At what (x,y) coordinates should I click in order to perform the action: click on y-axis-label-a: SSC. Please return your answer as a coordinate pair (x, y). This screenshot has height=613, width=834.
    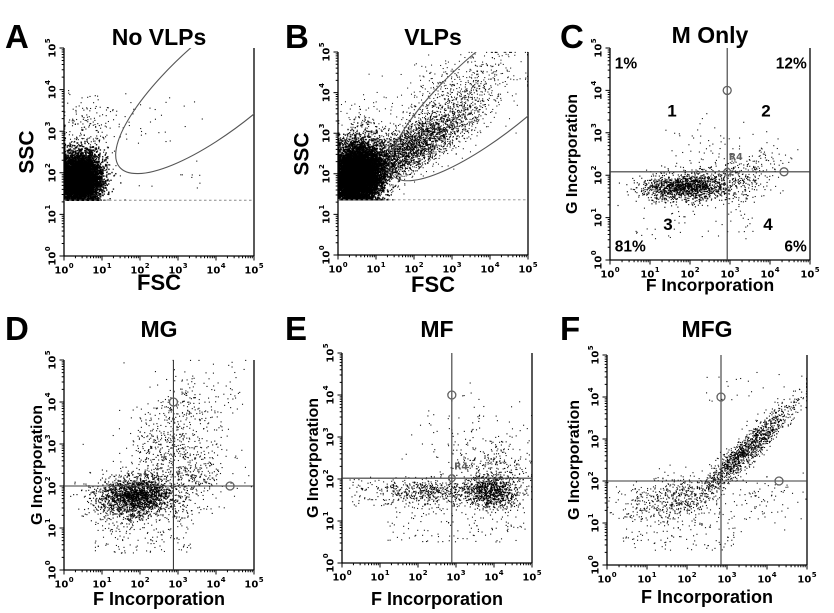
    Looking at the image, I should click on (27, 152).